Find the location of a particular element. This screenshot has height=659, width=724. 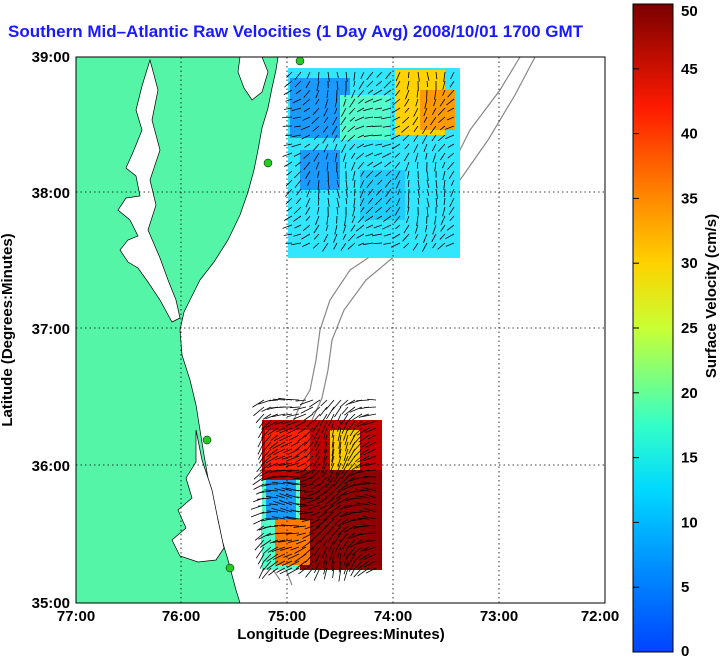

y-tick-label: 37:00 is located at coordinates (51, 329).